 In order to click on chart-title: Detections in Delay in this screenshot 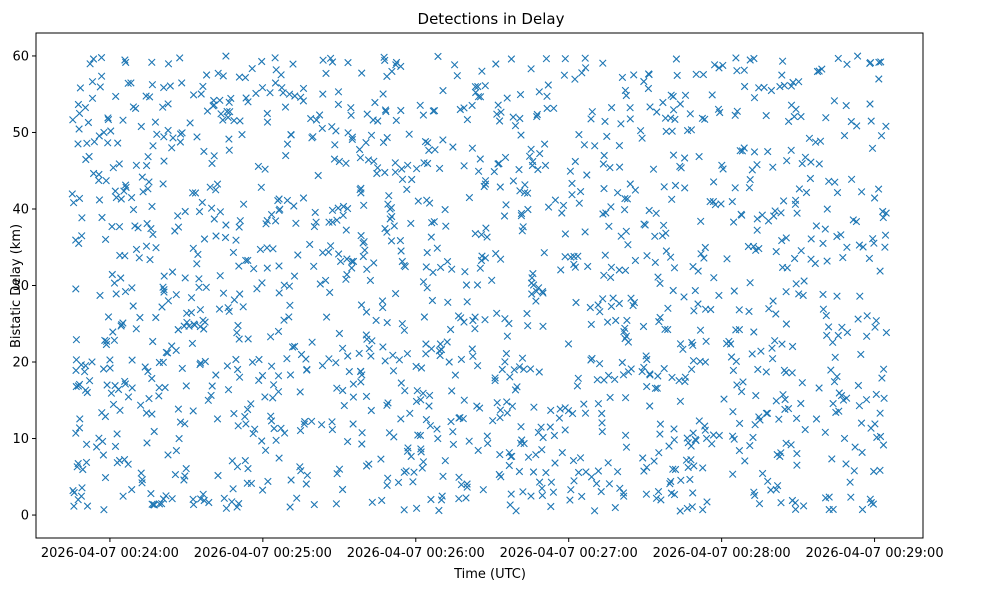, I will do `click(491, 19)`.